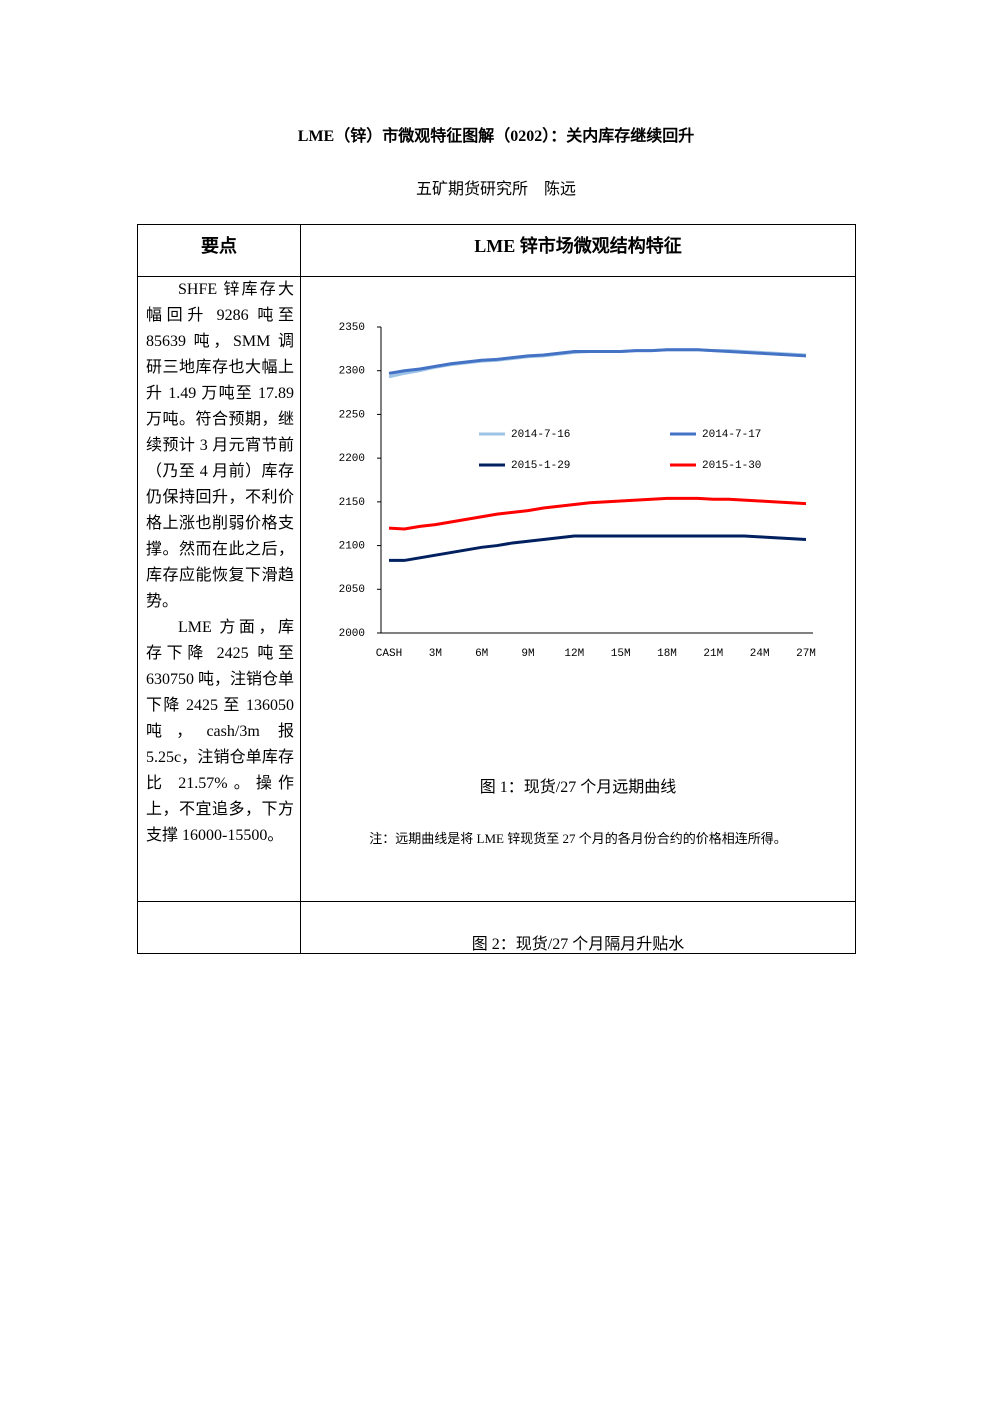 Image resolution: width=992 pixels, height=1403 pixels. What do you see at coordinates (481, 654) in the screenshot?
I see `x-tick-label: 6M` at bounding box center [481, 654].